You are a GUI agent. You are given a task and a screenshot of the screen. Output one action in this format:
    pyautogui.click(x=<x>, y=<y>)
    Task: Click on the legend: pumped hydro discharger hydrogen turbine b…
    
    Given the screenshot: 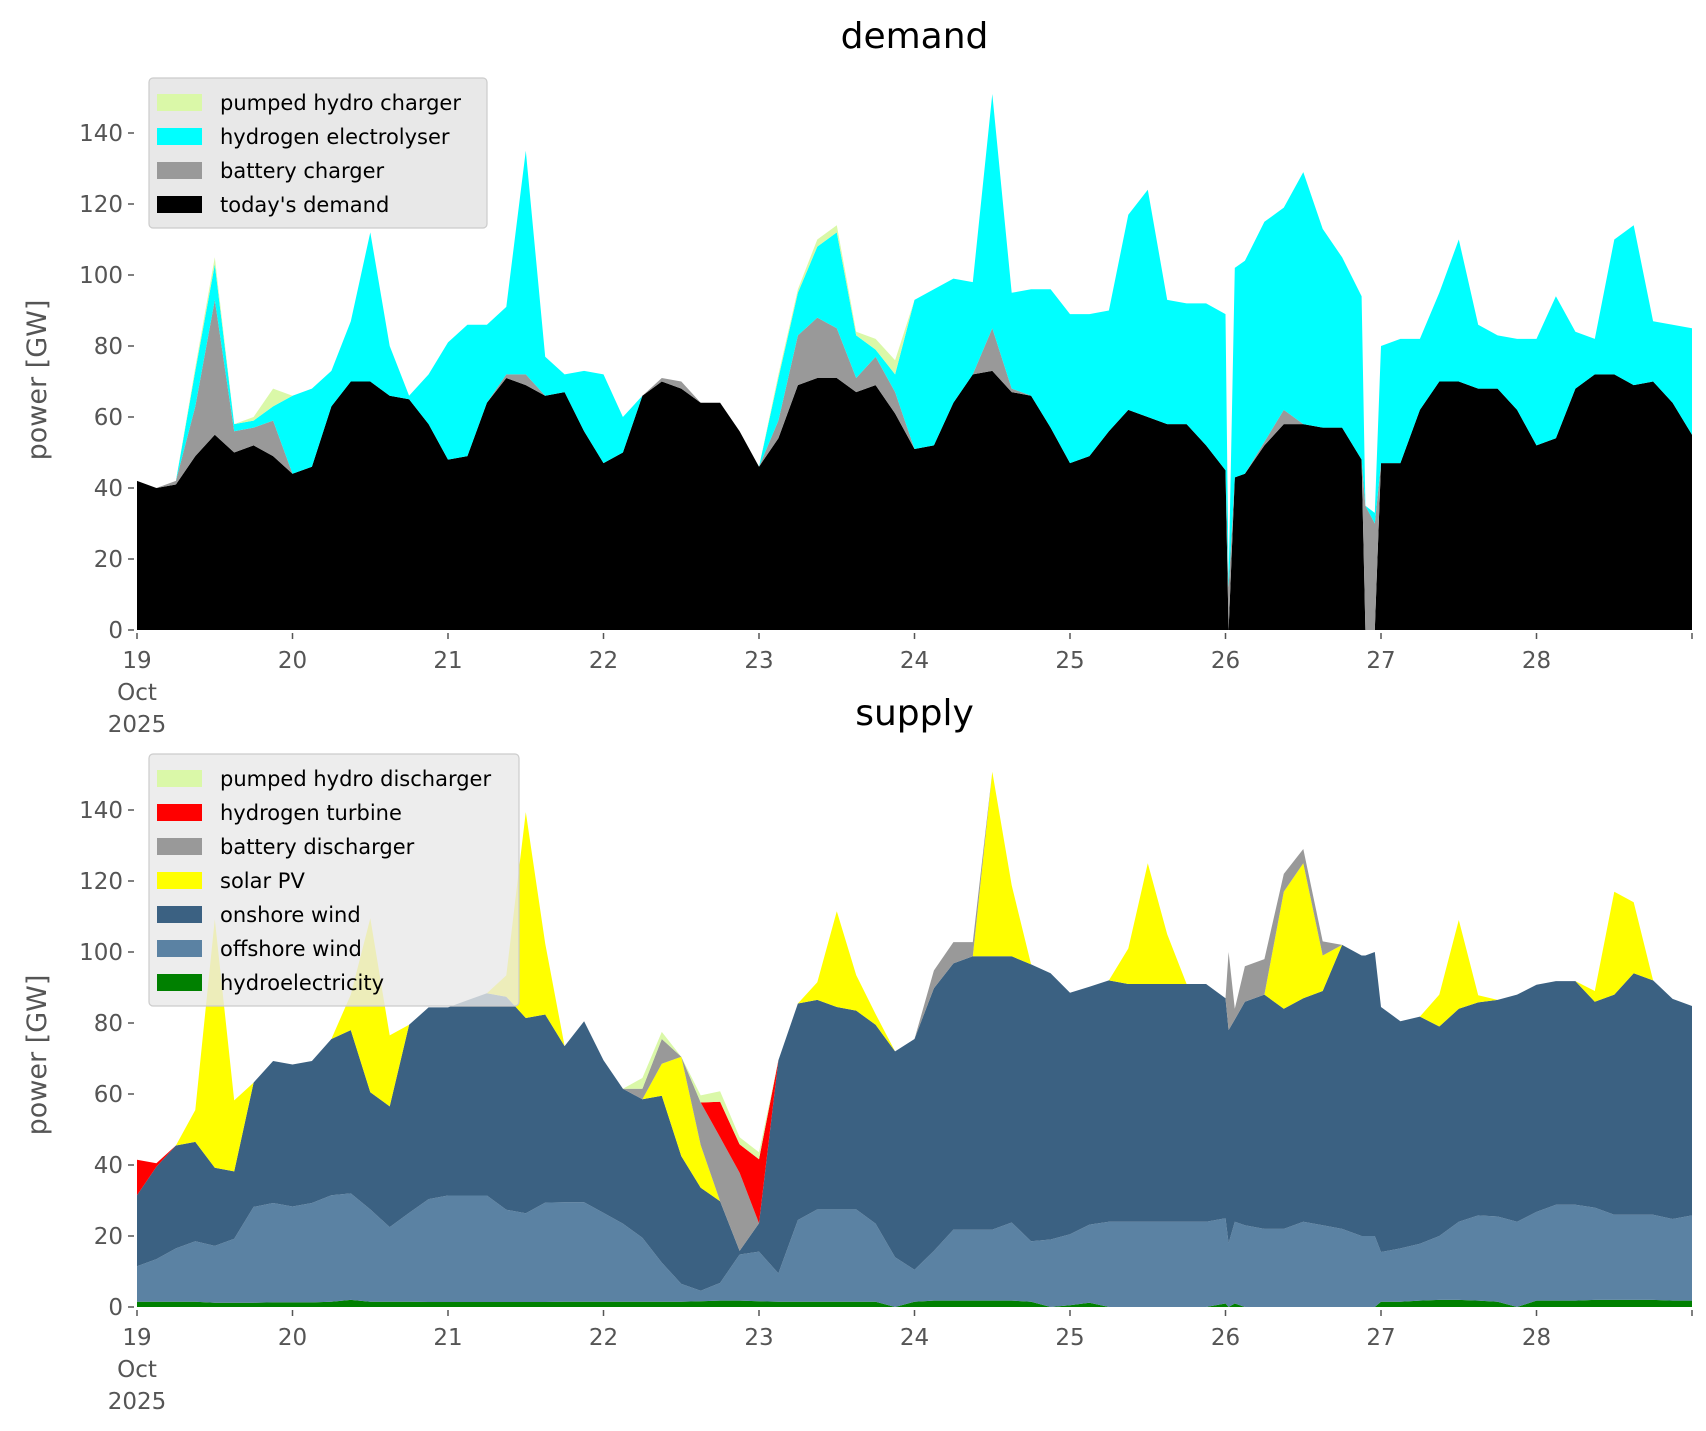 What is the action you would take?
    pyautogui.click(x=334, y=880)
    